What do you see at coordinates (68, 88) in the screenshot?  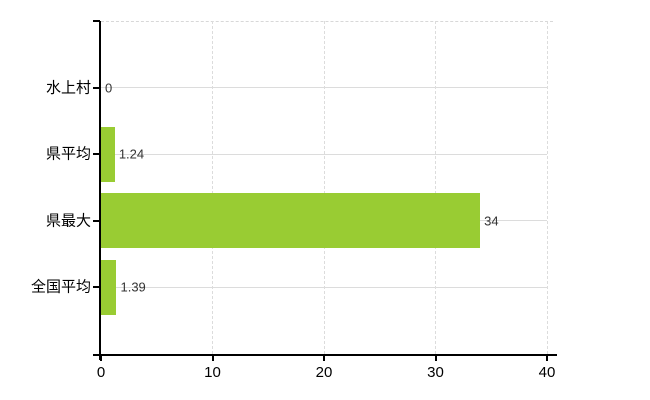 I see `category-label: 水上村` at bounding box center [68, 88].